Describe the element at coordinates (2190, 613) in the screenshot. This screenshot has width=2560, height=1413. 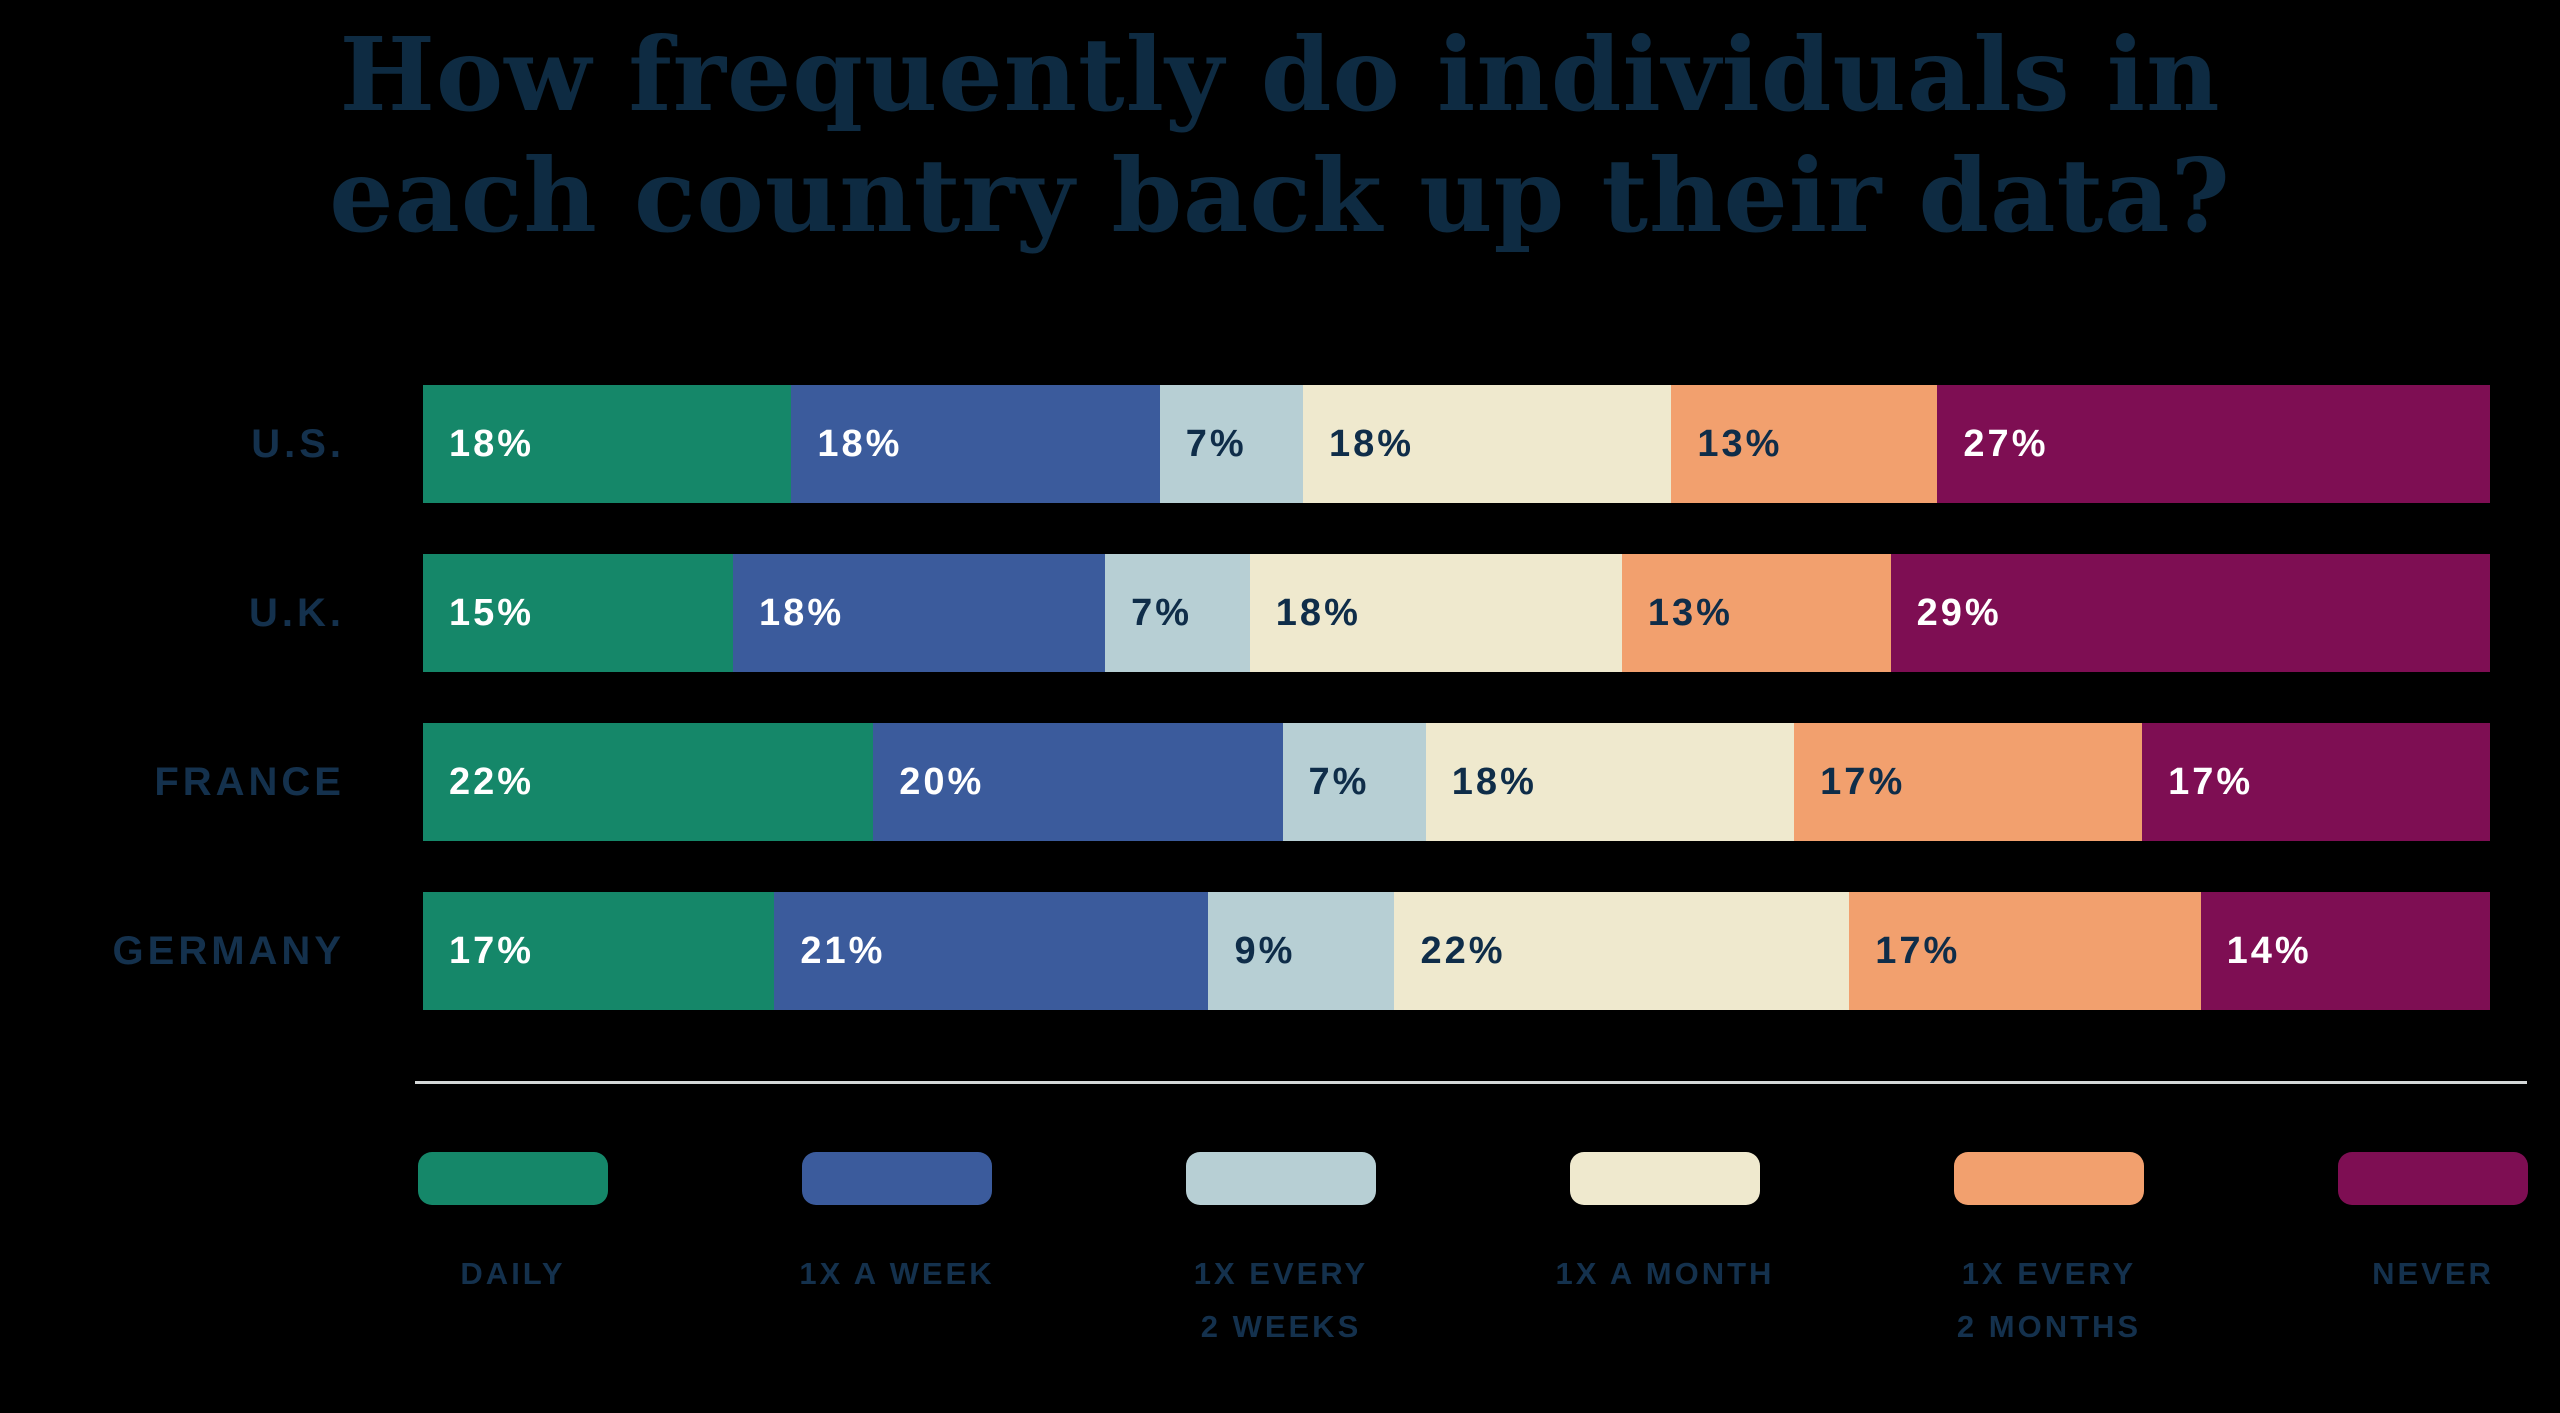
I see `bar-segment: 29%` at that location.